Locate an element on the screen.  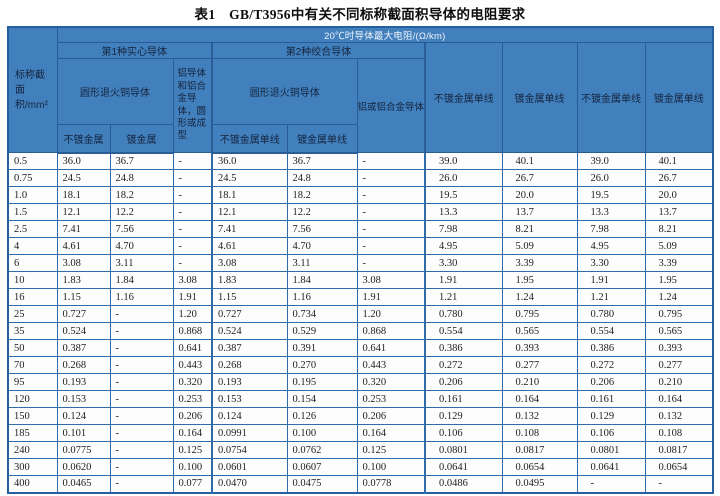
header-g2-annealed-copper: 圆形退火铜导体 is located at coordinates (284, 91).